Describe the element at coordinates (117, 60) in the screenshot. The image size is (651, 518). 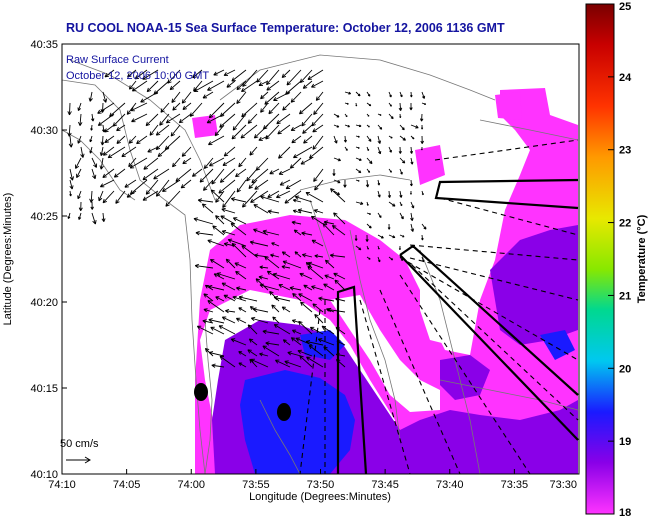
I see `legend-line-1: Raw Surface Current` at that location.